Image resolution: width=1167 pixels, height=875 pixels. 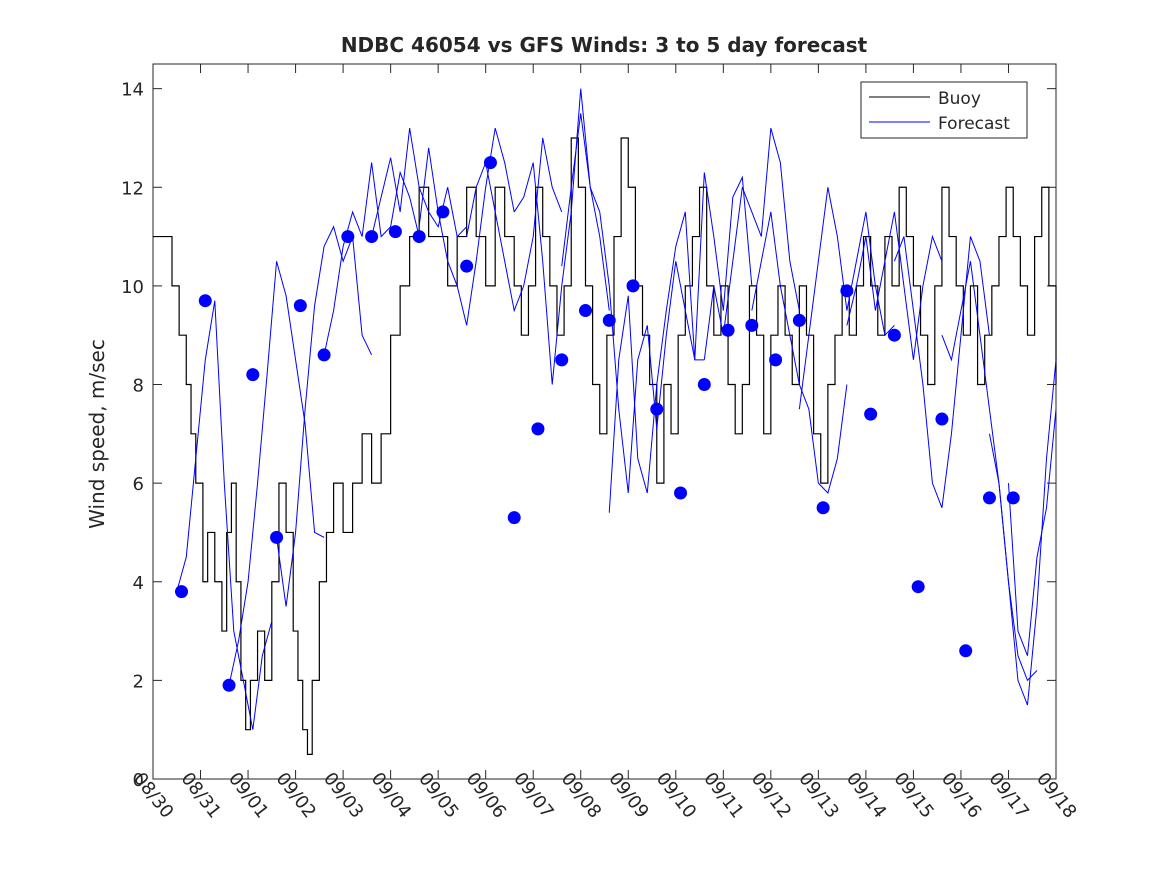 I want to click on y-tick-label: 8, so click(x=138, y=386).